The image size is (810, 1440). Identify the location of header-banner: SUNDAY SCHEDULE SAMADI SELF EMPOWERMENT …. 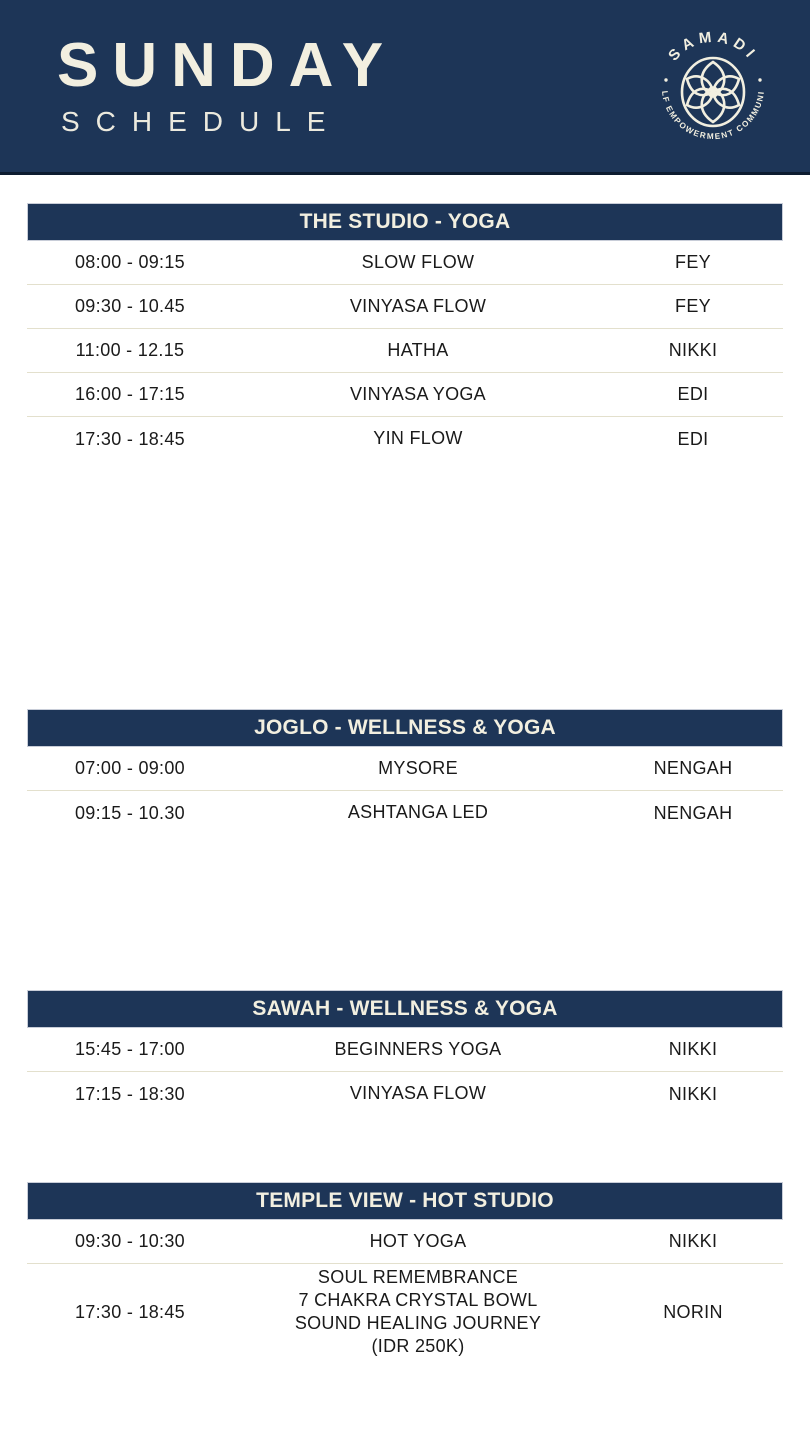
(405, 87).